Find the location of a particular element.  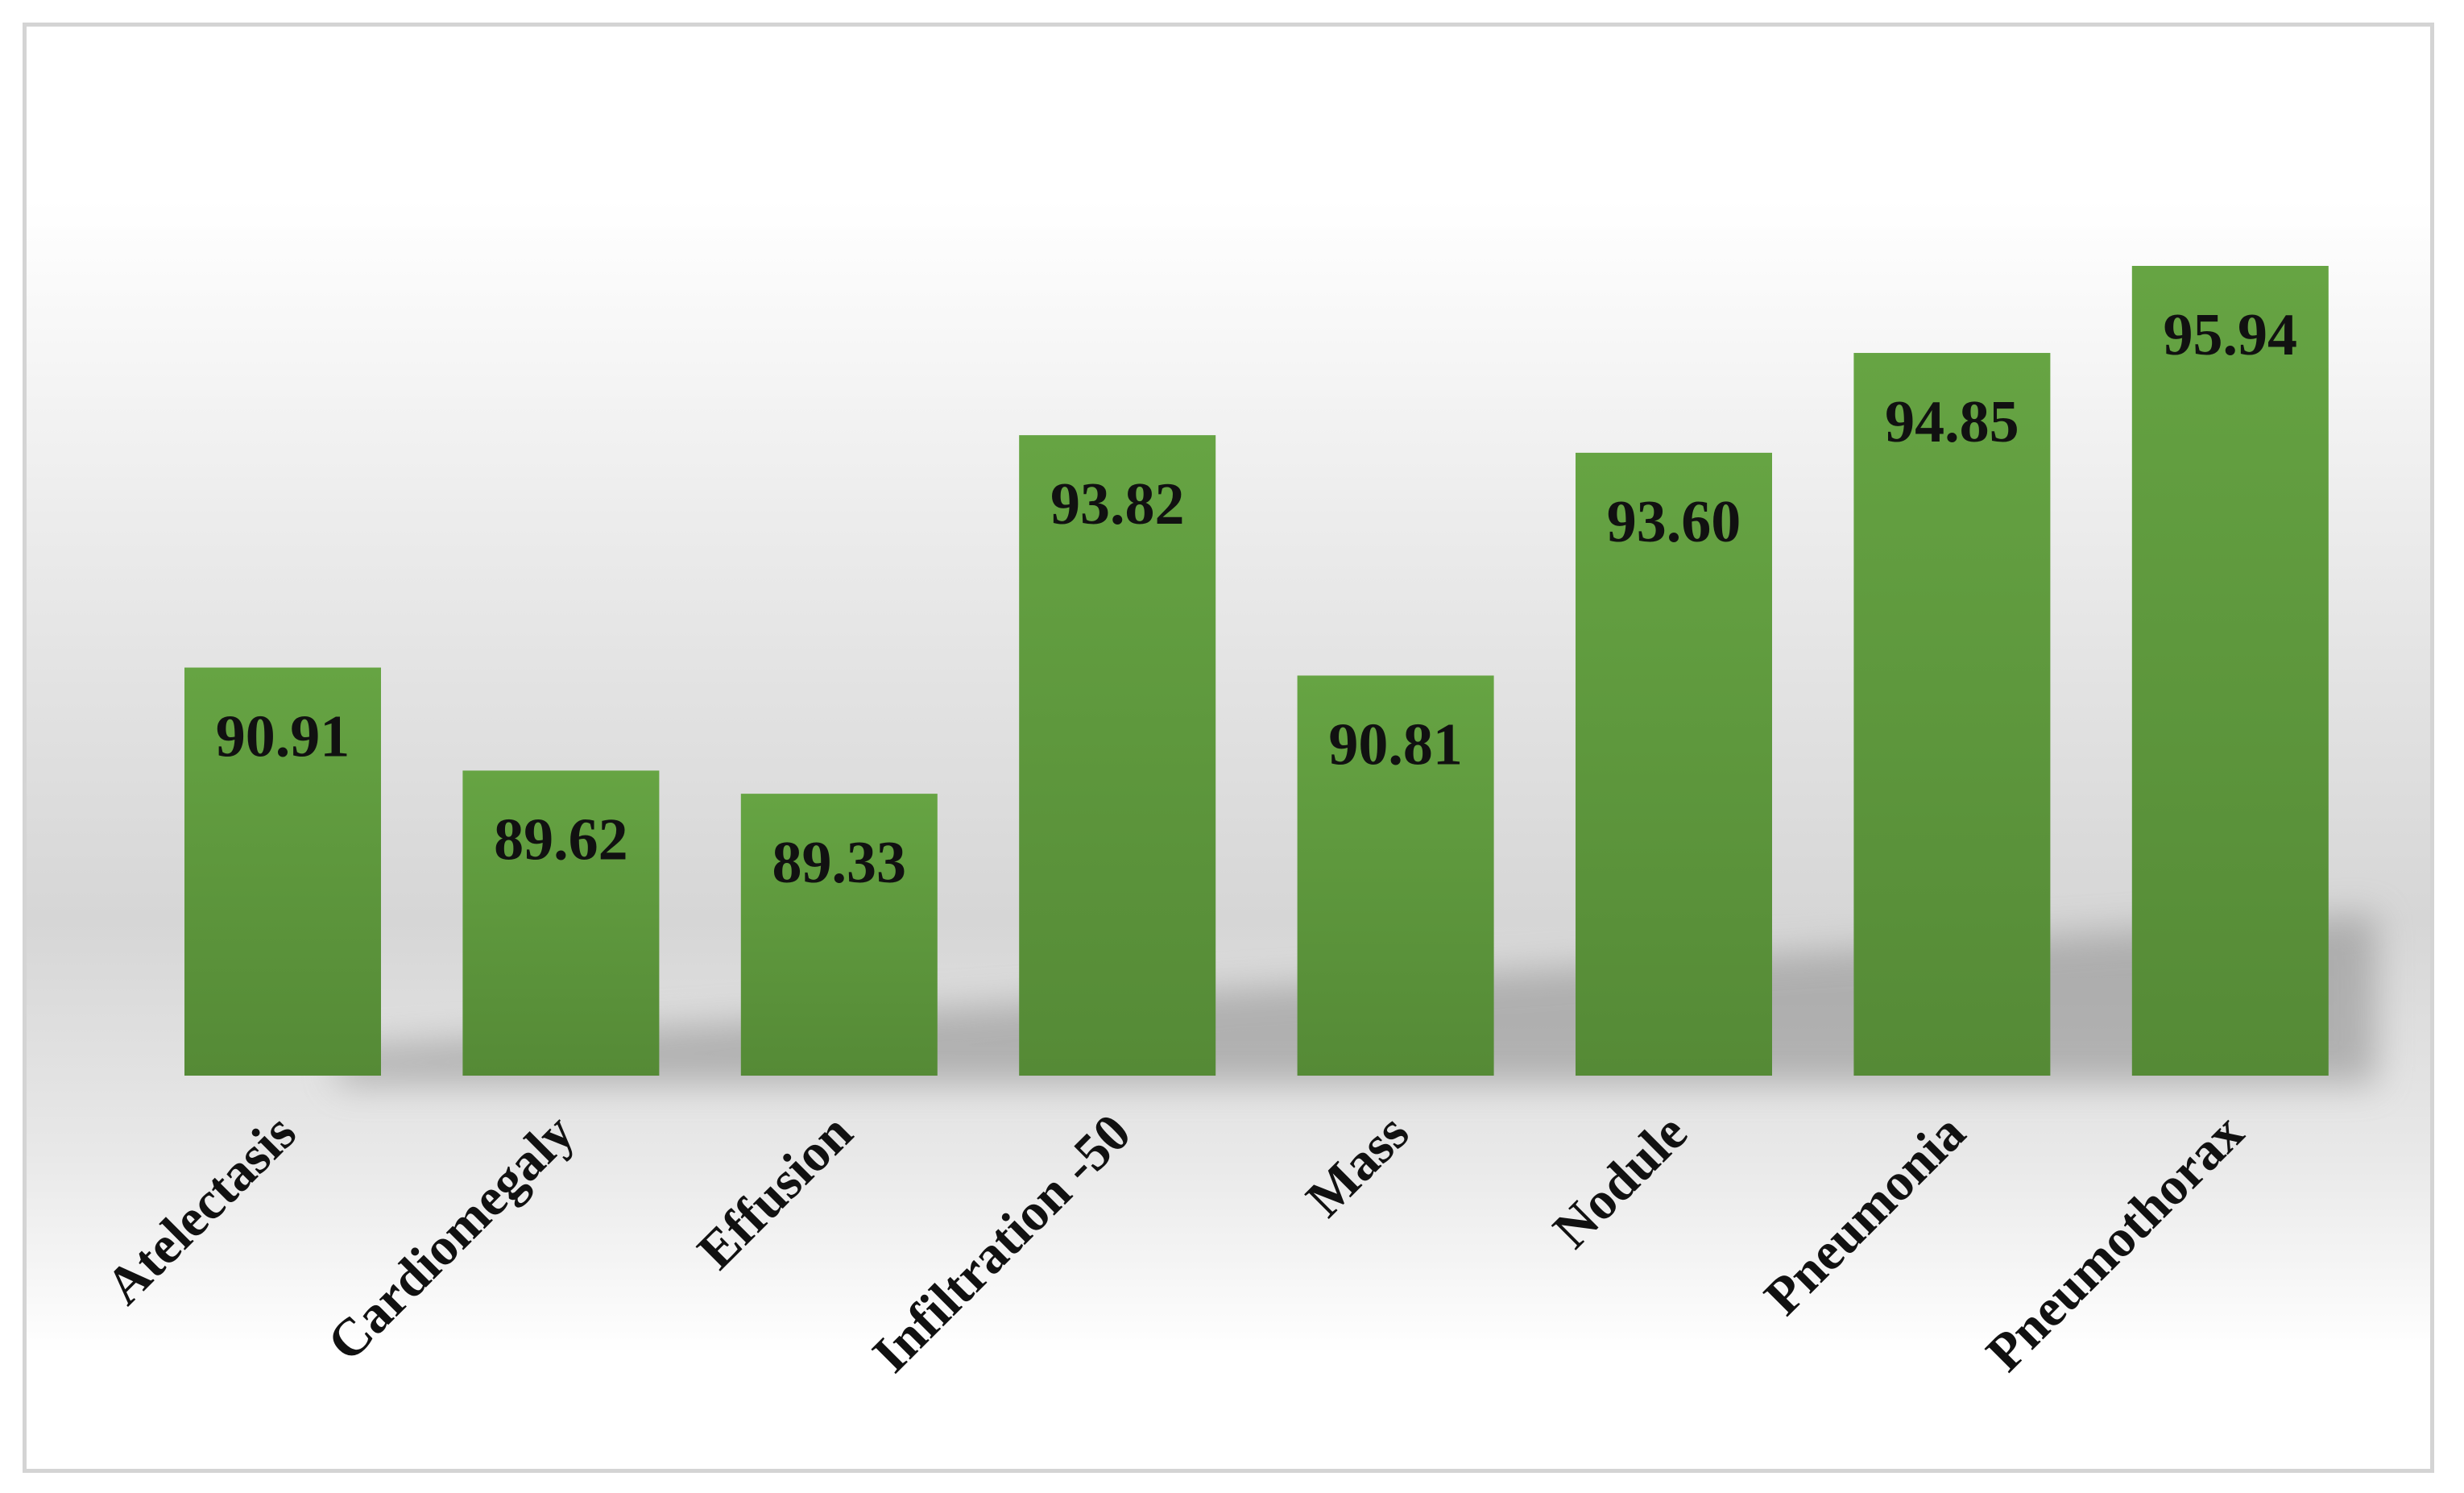

category-label-mass: Mass is located at coordinates (1357, 1165).